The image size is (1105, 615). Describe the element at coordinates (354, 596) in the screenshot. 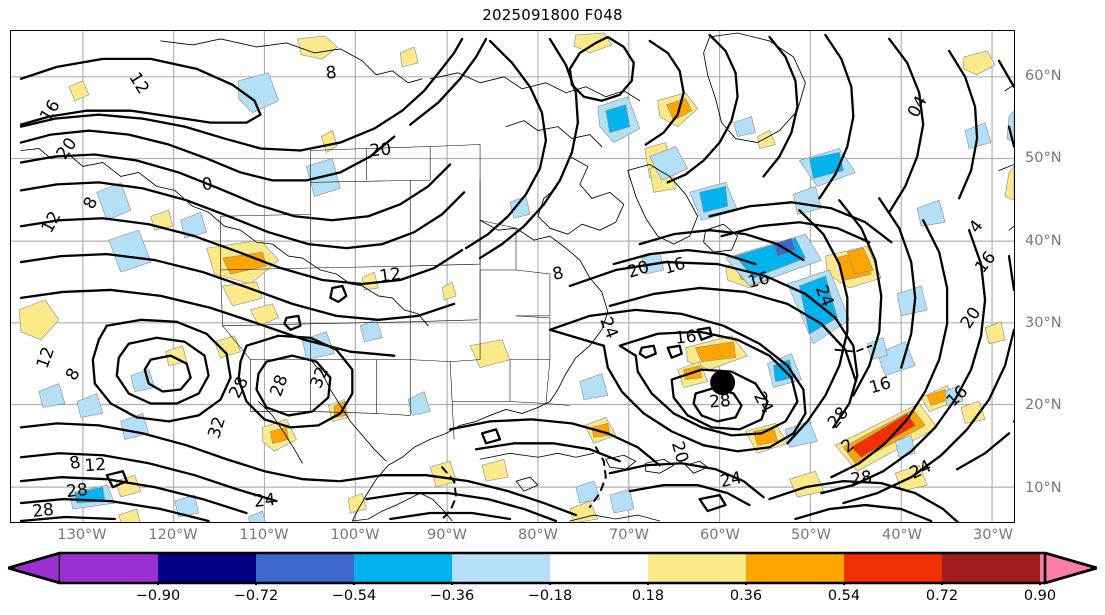

I see `cbtick-2: −0.54` at that location.